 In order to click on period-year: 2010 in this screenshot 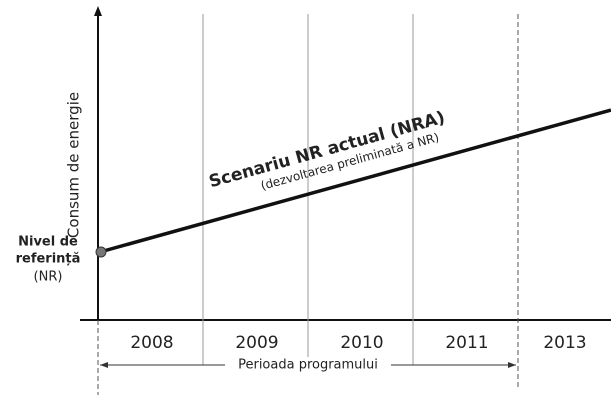, I will do `click(361, 343)`.